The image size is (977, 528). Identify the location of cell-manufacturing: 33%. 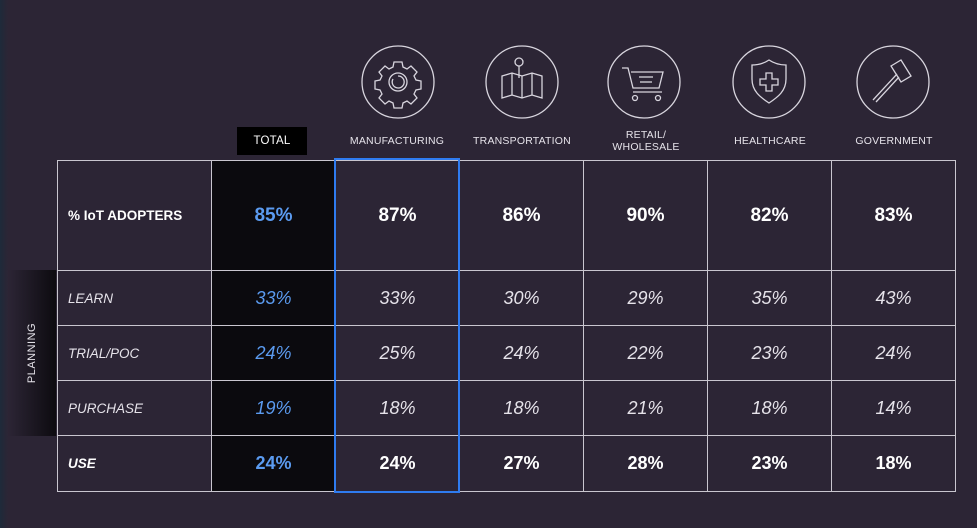
(397, 298).